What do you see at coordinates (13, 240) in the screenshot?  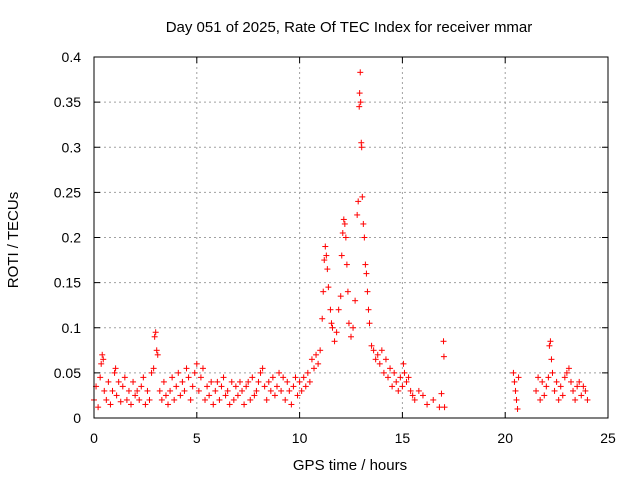 I see `y-axis-label: ROTI / TECUs` at bounding box center [13, 240].